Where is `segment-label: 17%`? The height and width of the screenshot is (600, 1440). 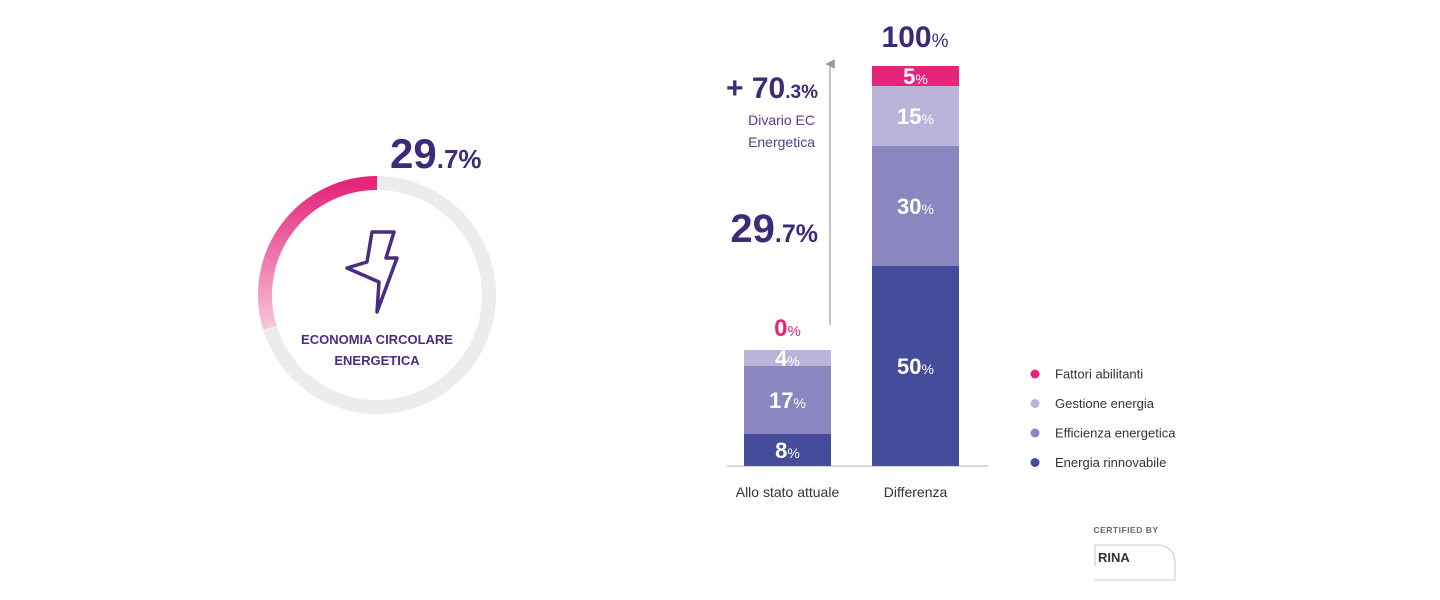
segment-label: 17% is located at coordinates (787, 400).